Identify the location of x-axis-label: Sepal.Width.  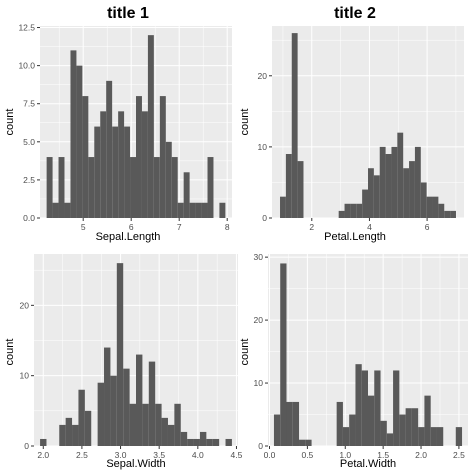
(135, 464).